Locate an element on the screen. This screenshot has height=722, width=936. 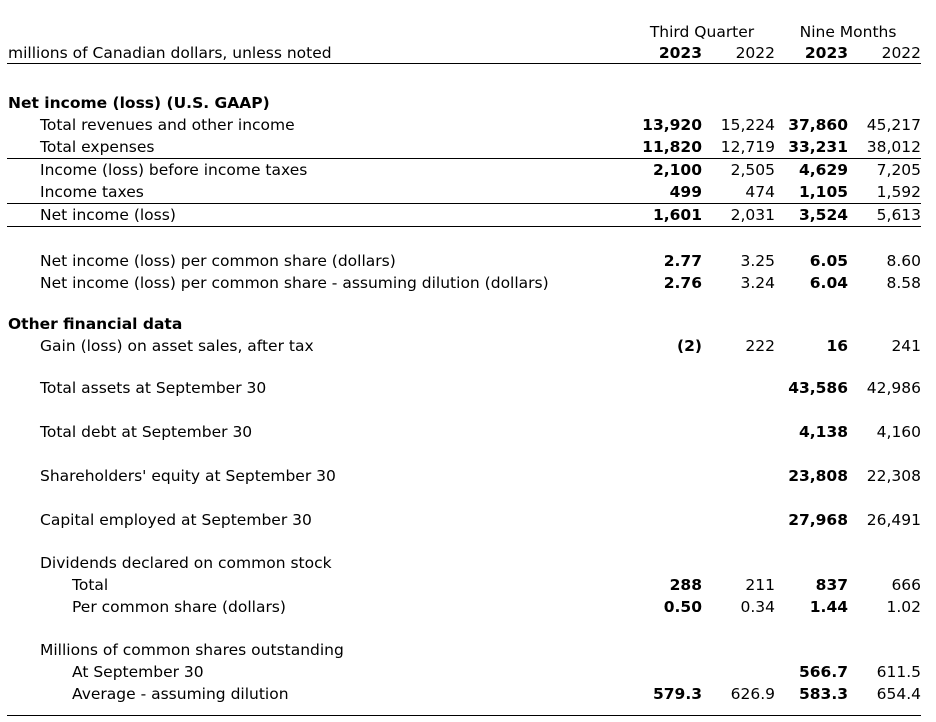
year-header-tq-2022: 2022 is located at coordinates (739, 53).